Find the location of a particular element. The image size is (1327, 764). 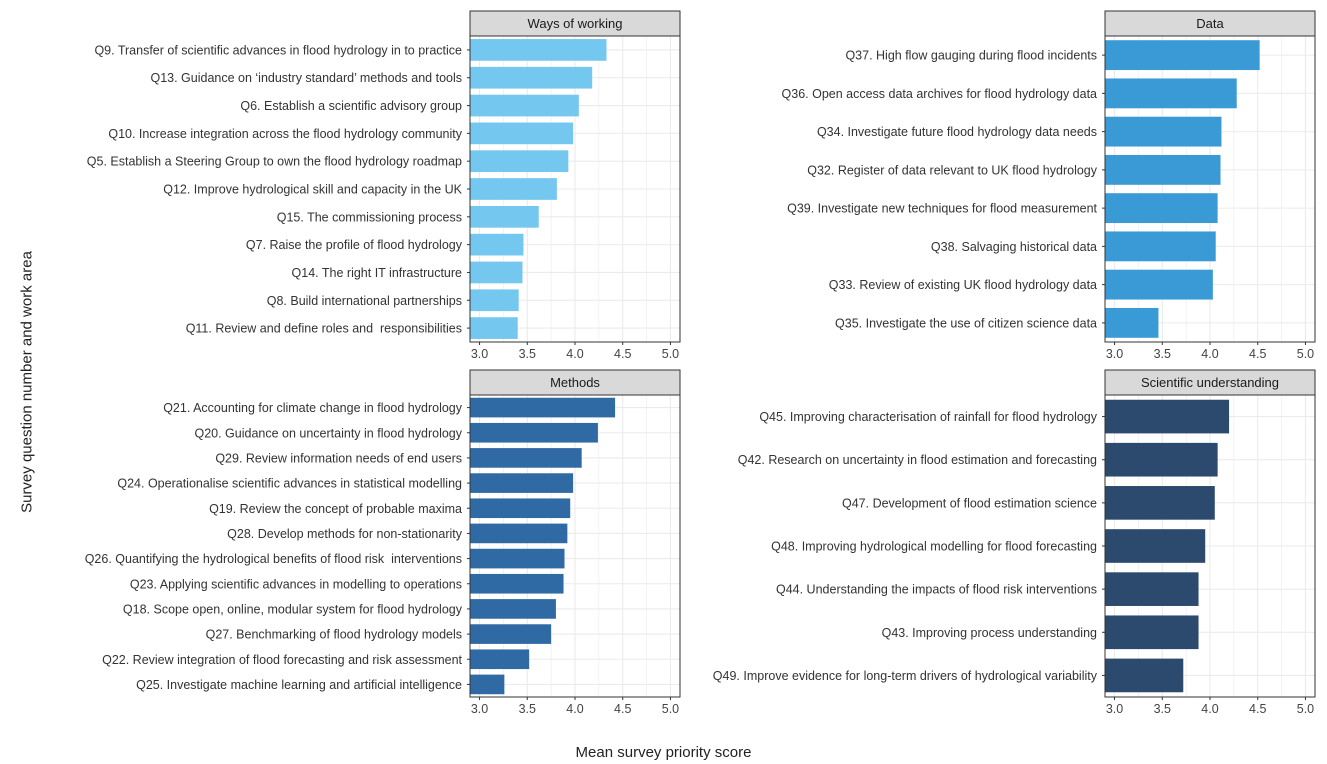

x-tick-label-methods: 3.0 is located at coordinates (479, 709).